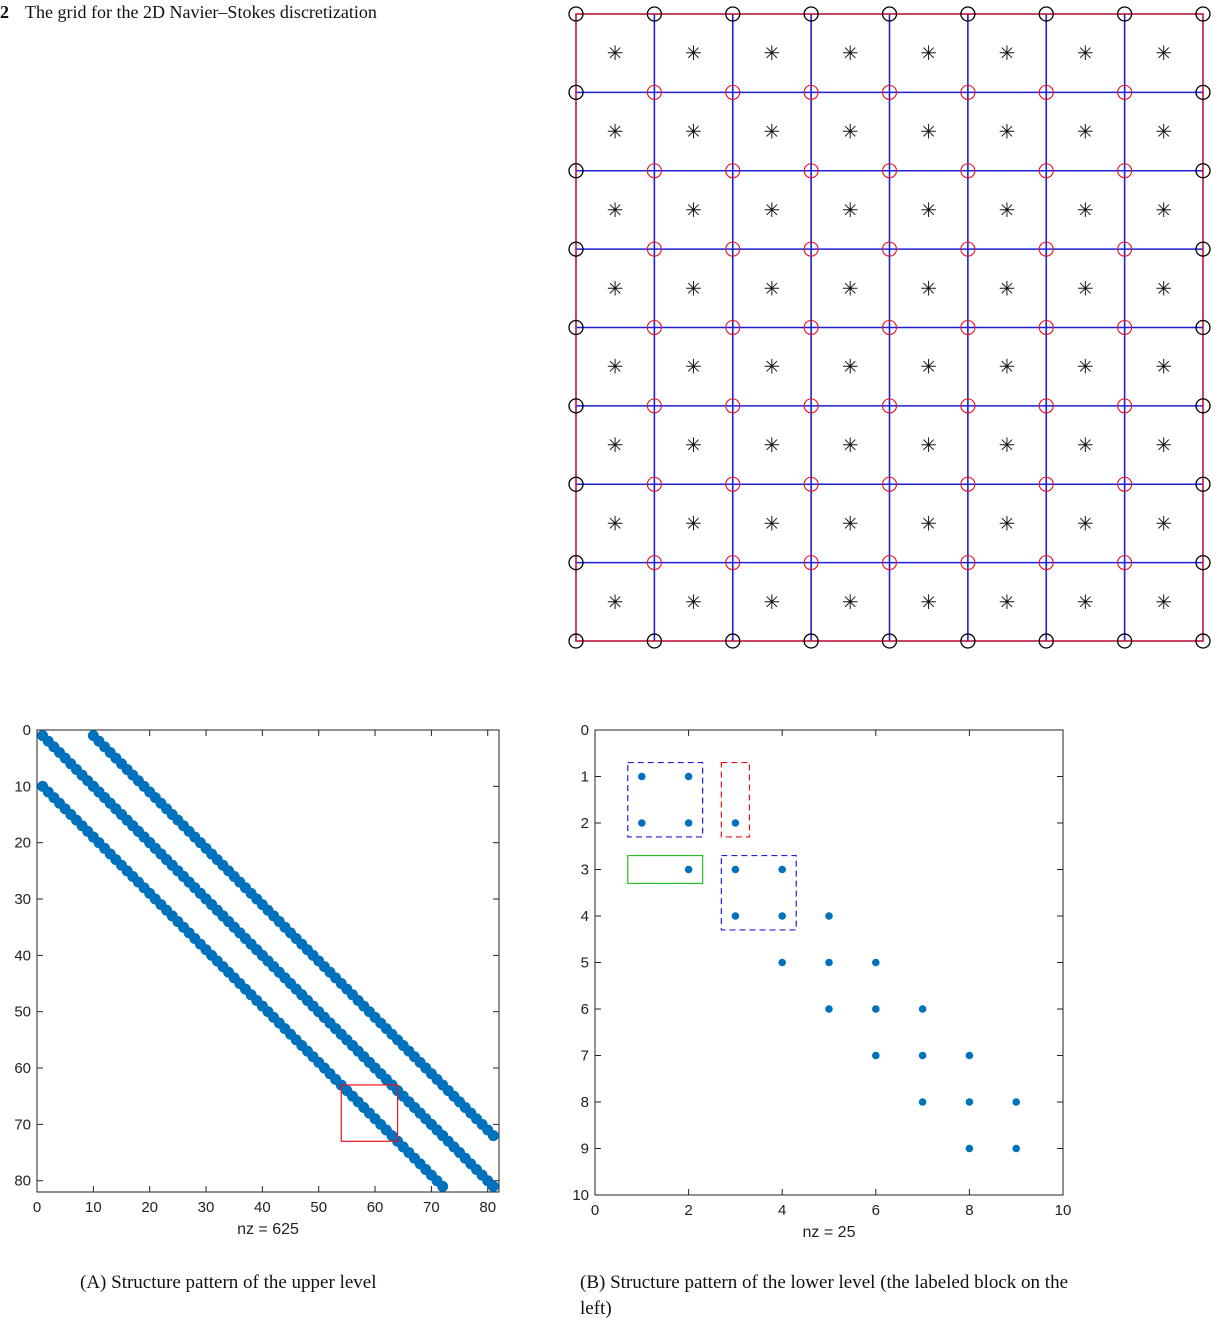 This screenshot has height=1322, width=1226. I want to click on y-tick-label: 8, so click(585, 1102).